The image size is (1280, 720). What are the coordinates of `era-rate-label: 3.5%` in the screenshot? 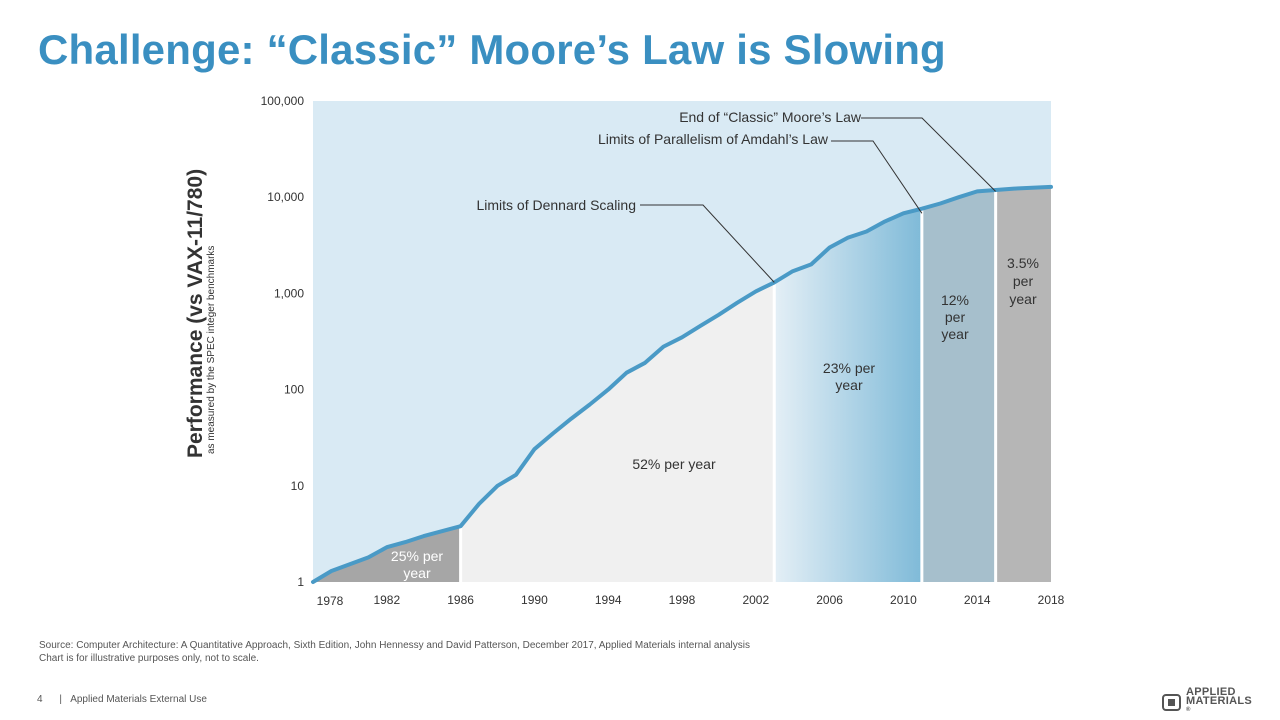 It's located at (1023, 263).